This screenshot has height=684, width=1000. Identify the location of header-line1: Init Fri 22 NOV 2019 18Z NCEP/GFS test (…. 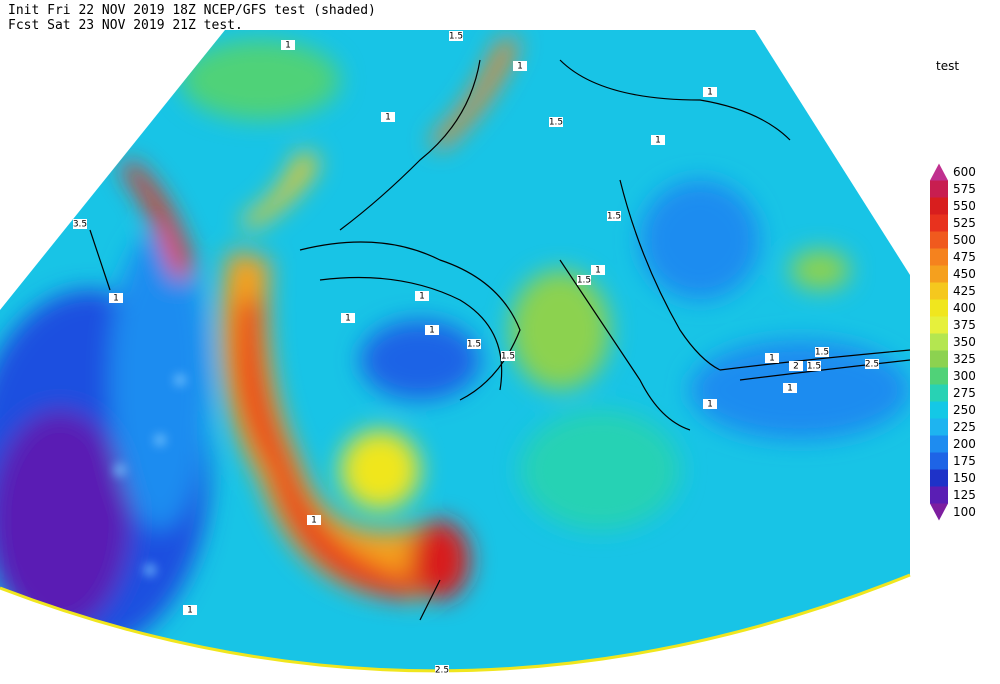
(192, 10).